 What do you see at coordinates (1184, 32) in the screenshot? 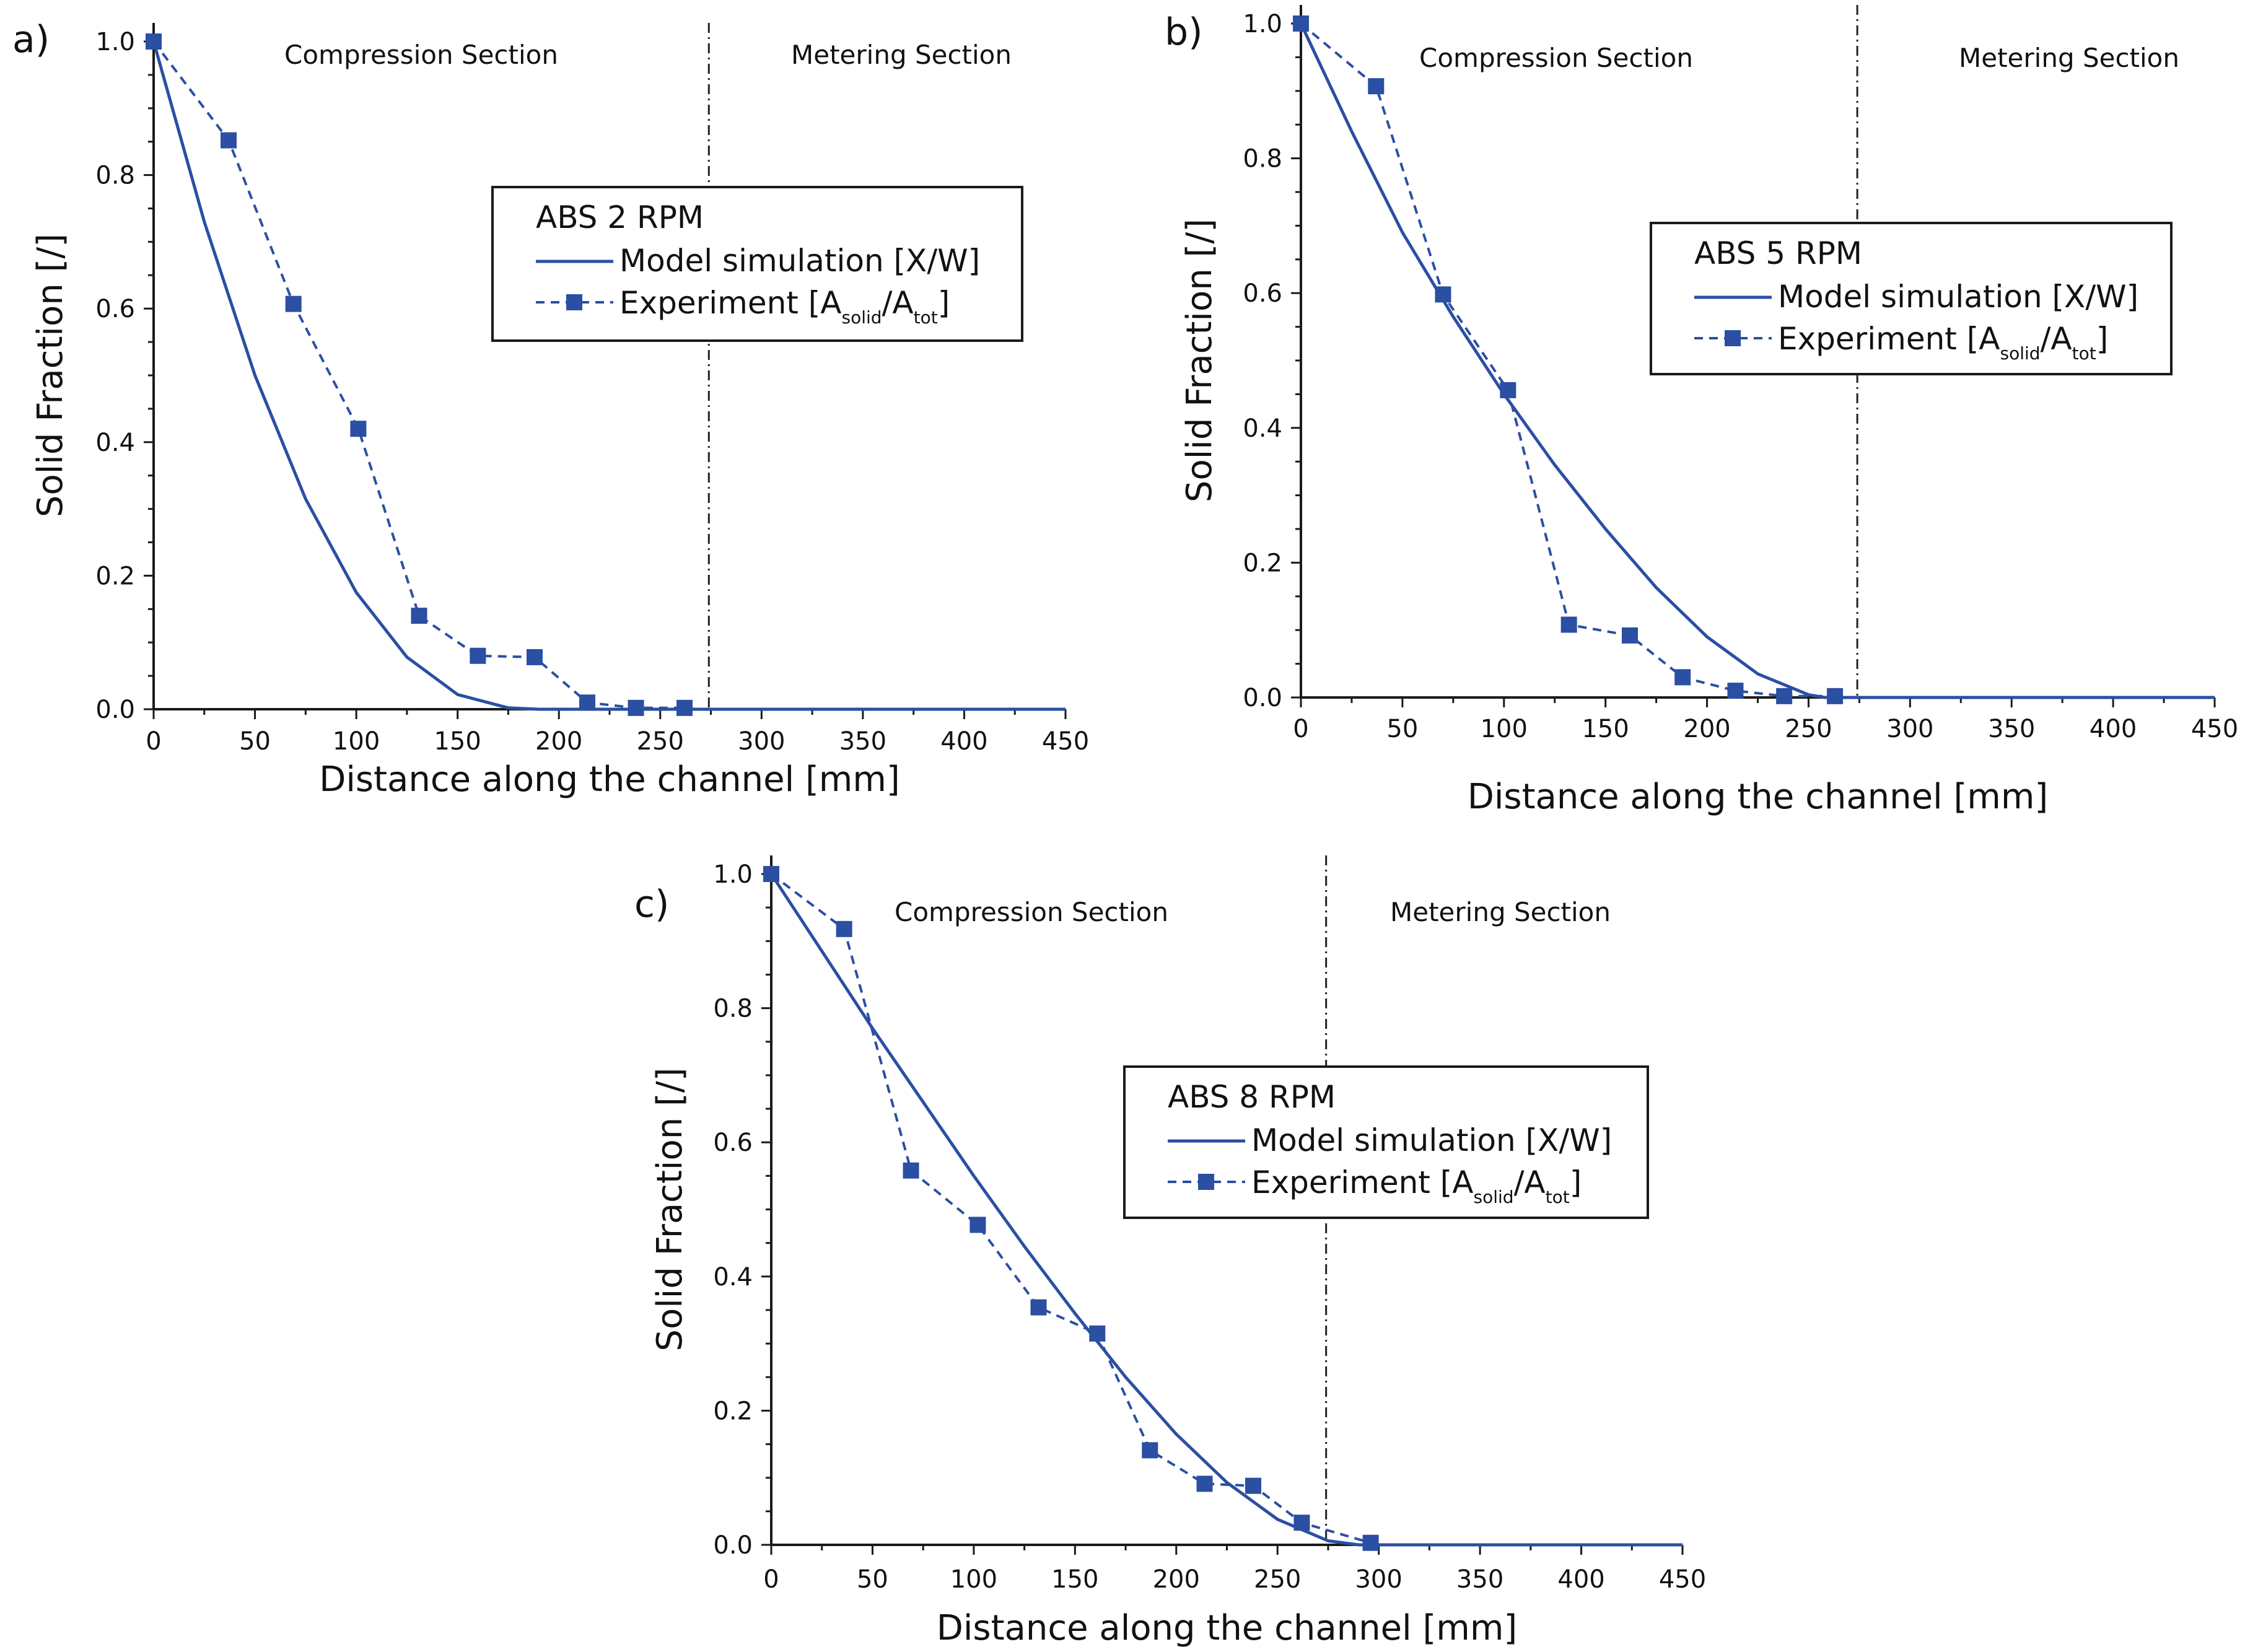
I see `panel-label: b)` at bounding box center [1184, 32].